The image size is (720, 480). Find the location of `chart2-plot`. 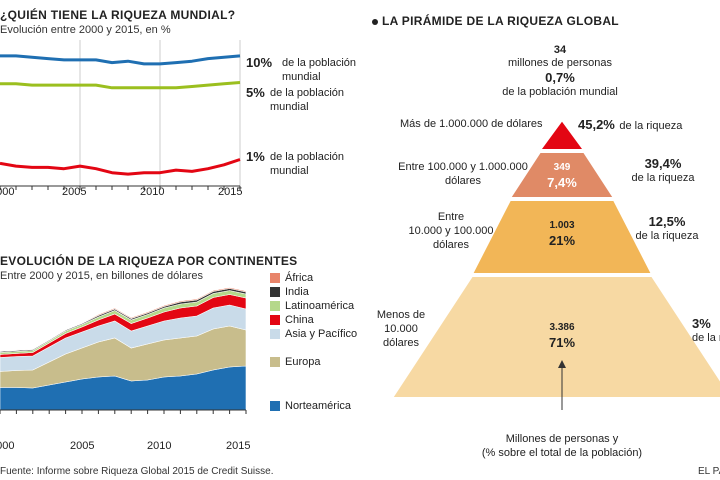

chart2-plot is located at coordinates (123, 350).